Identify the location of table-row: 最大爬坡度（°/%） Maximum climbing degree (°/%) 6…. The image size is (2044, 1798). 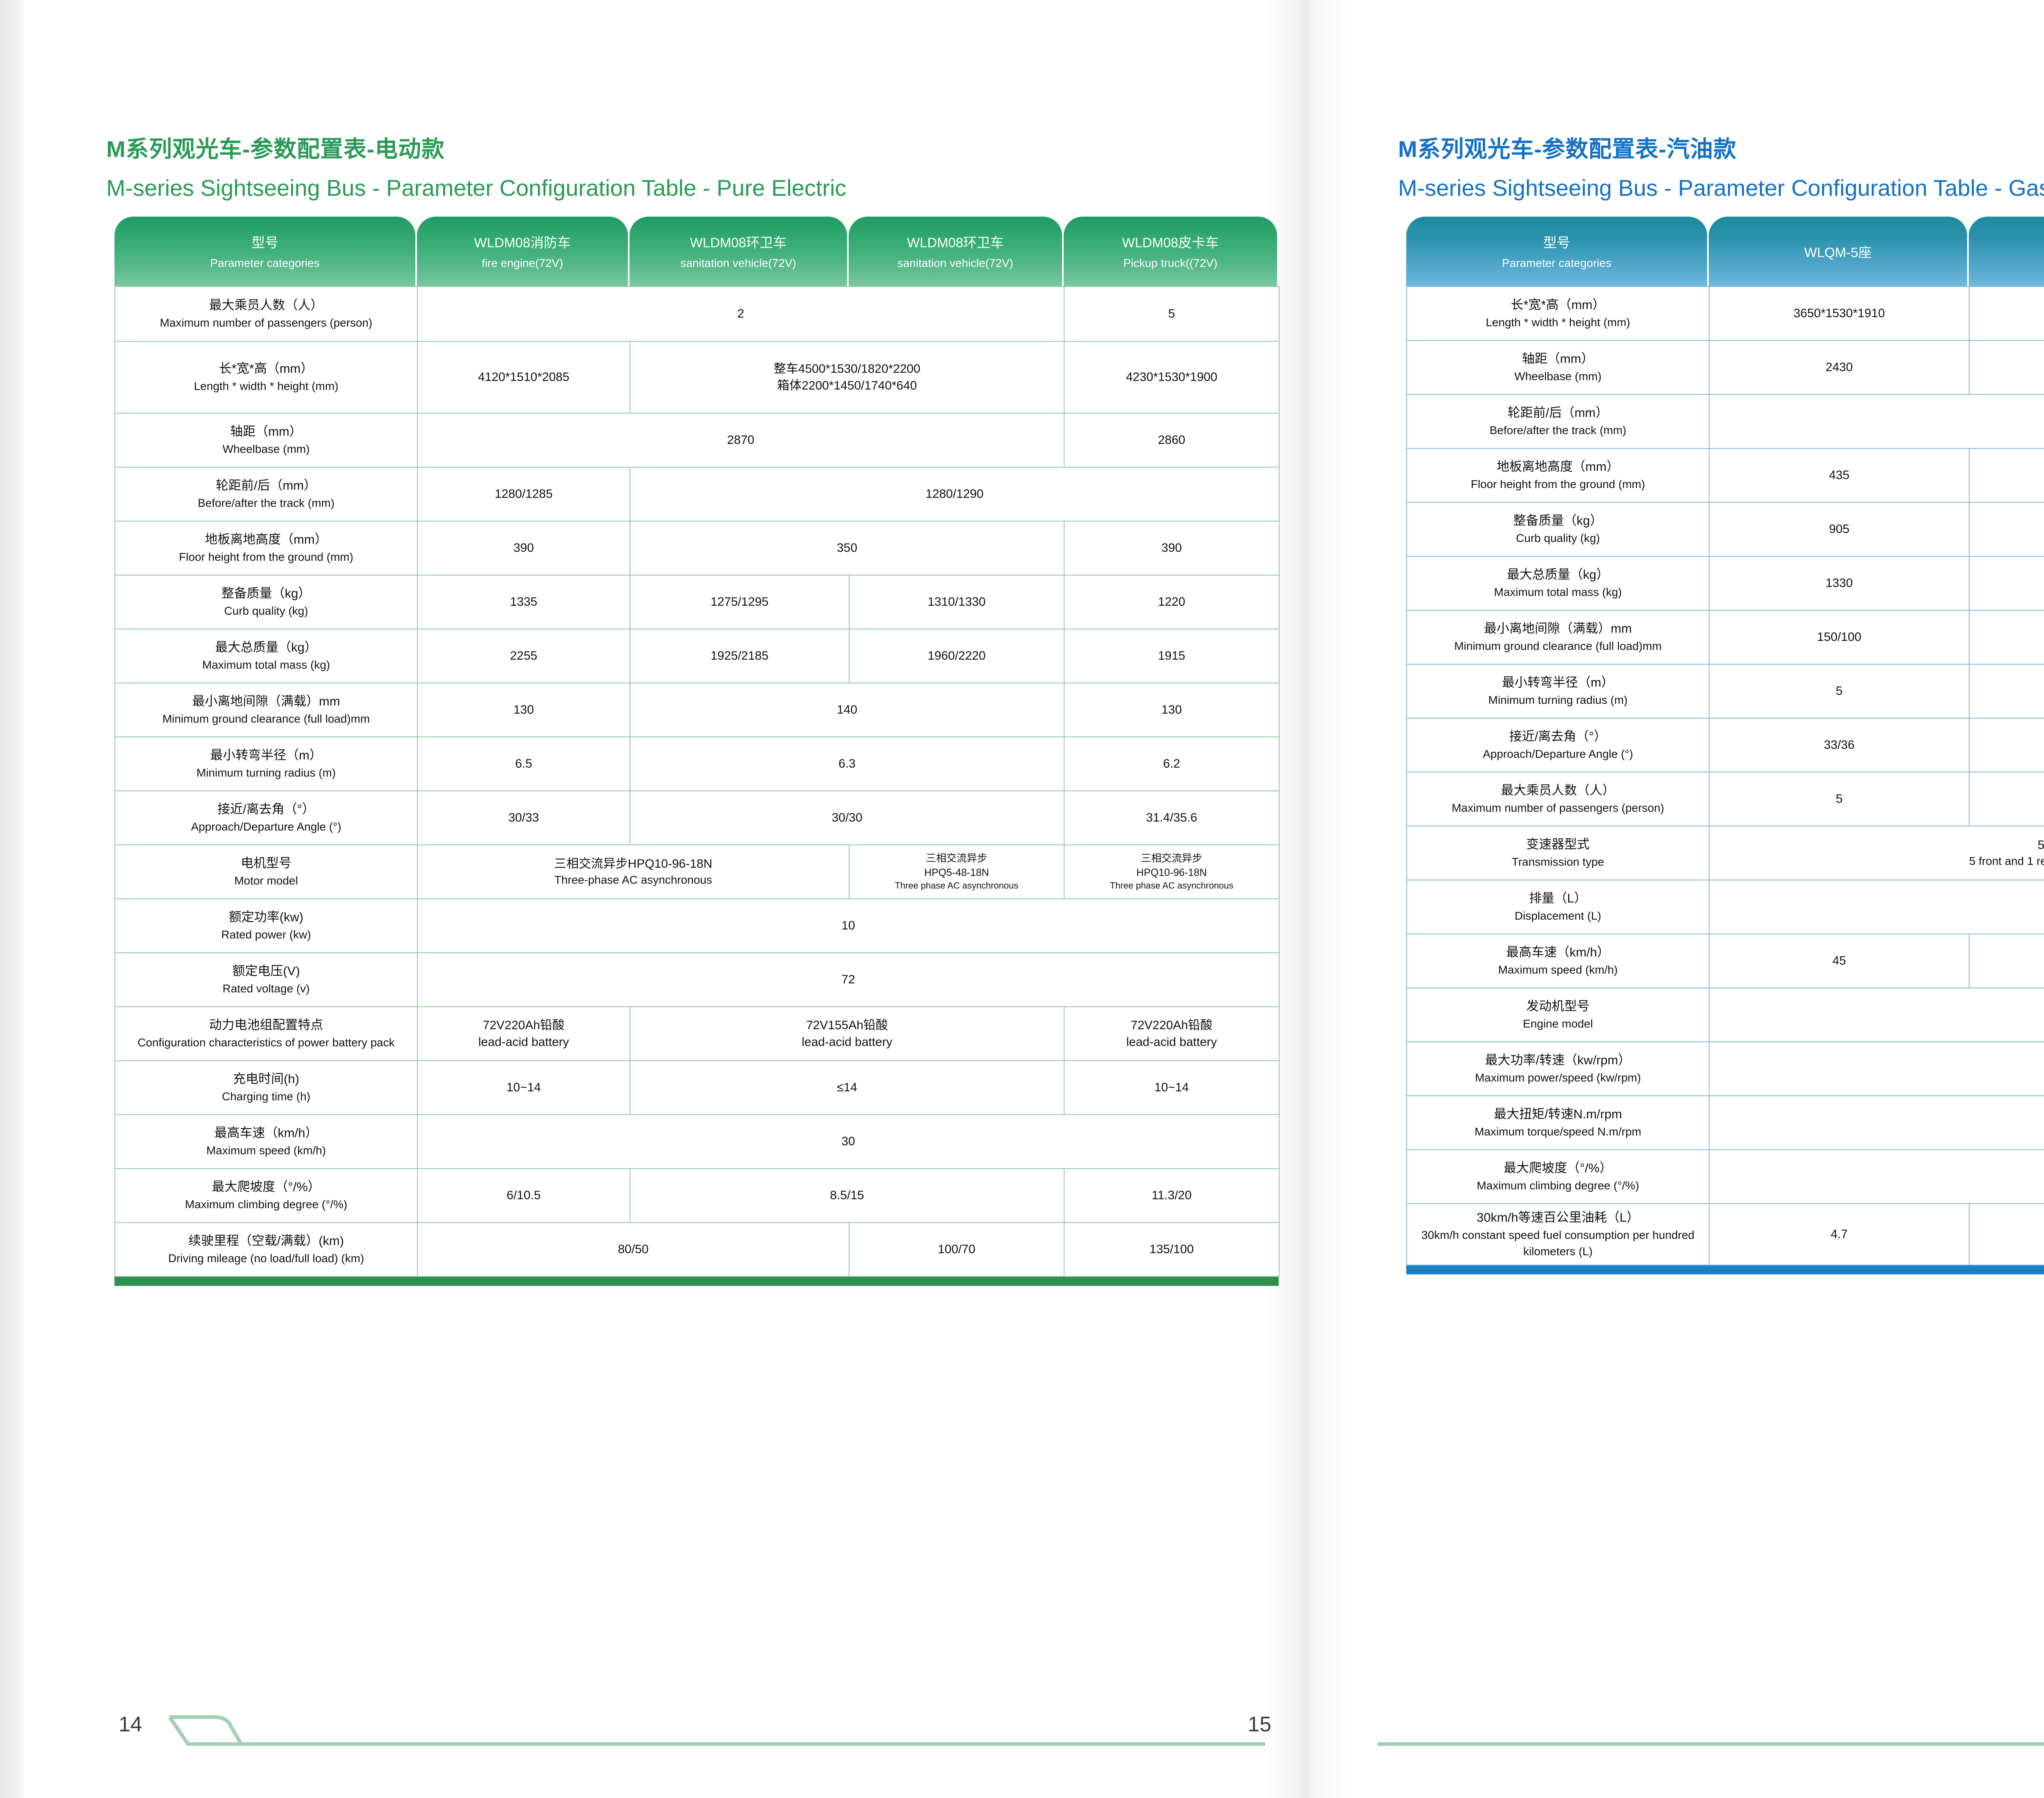
(697, 1195).